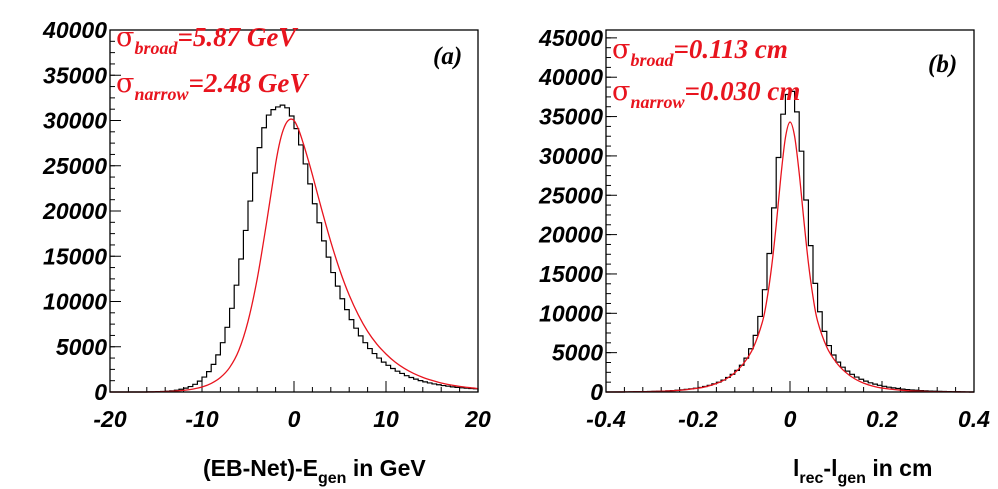  What do you see at coordinates (294, 419) in the screenshot?
I see `x-tick-label-a: 0` at bounding box center [294, 419].